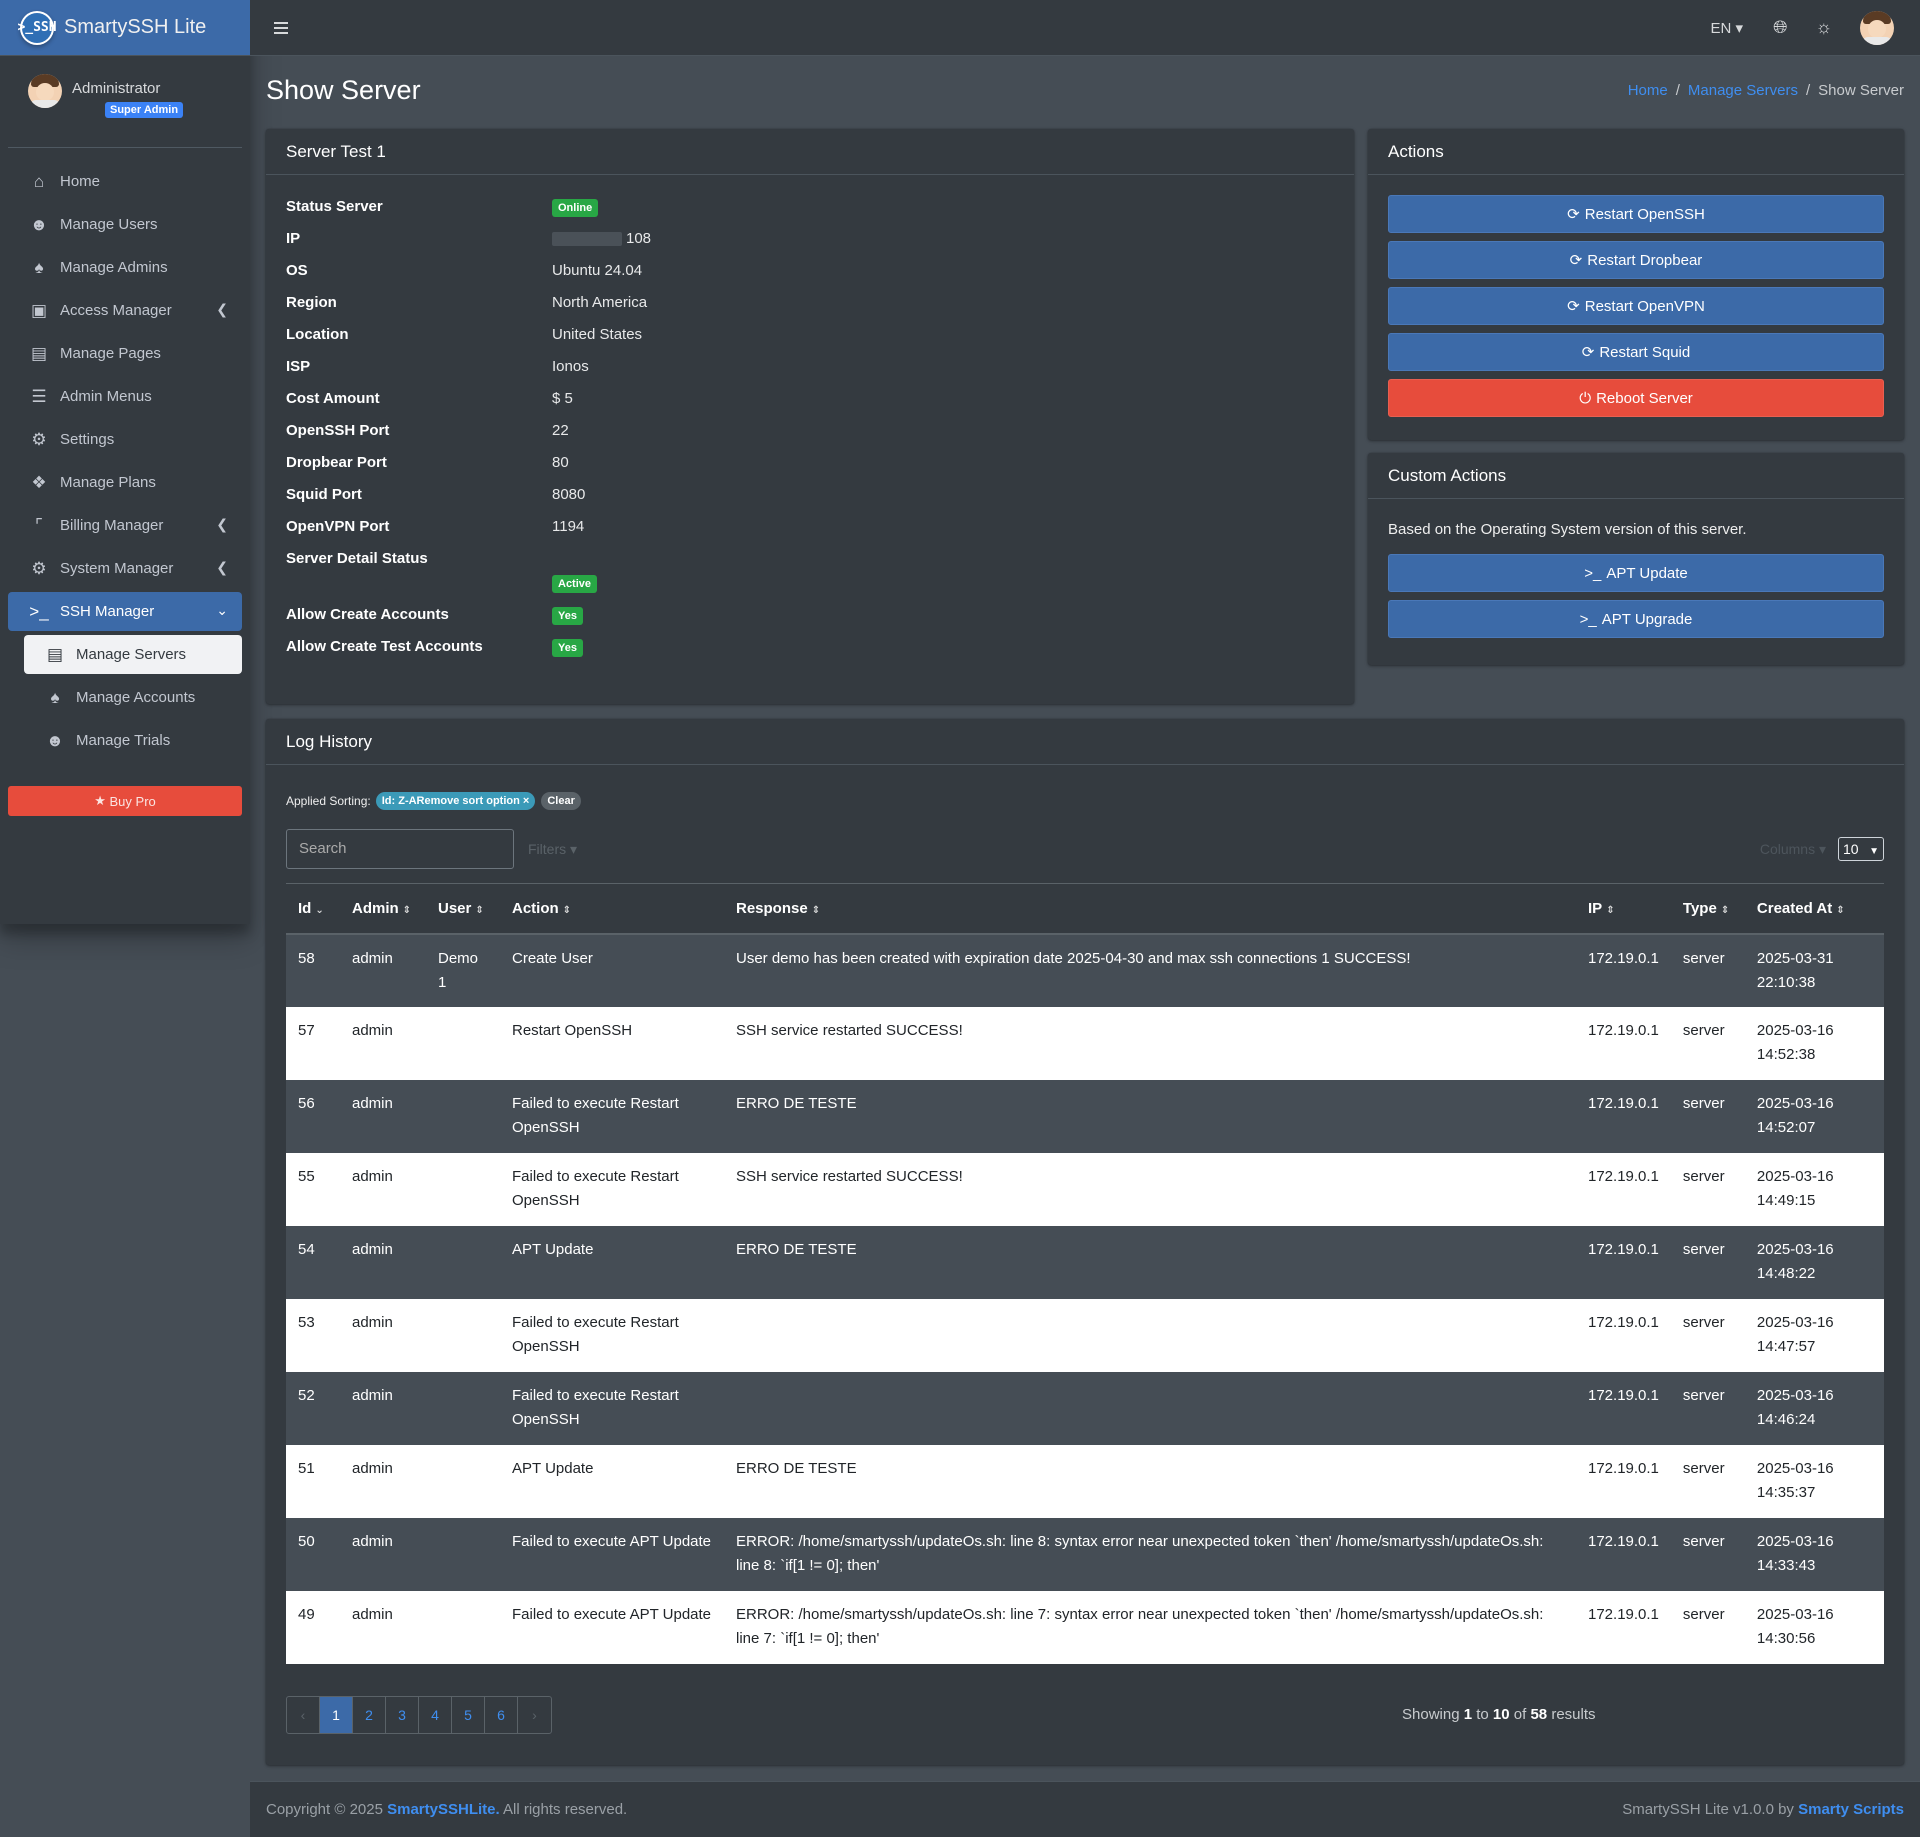 The width and height of the screenshot is (1920, 1837). I want to click on sidebar-item-billing-manager: ⌜ Billing Manager ❮, so click(125, 525).